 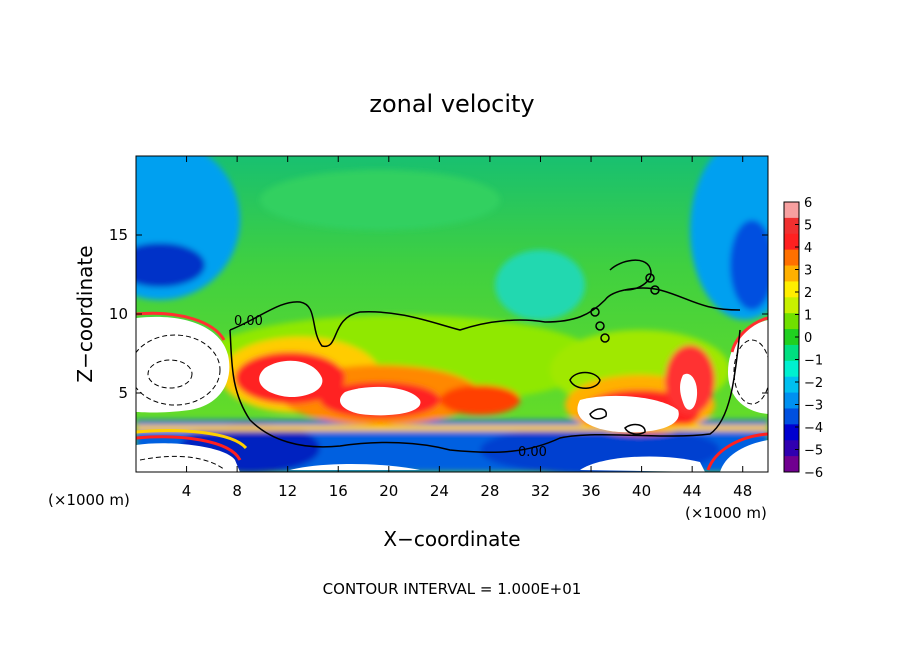 What do you see at coordinates (808, 338) in the screenshot?
I see `colorbar-tick-label: 0` at bounding box center [808, 338].